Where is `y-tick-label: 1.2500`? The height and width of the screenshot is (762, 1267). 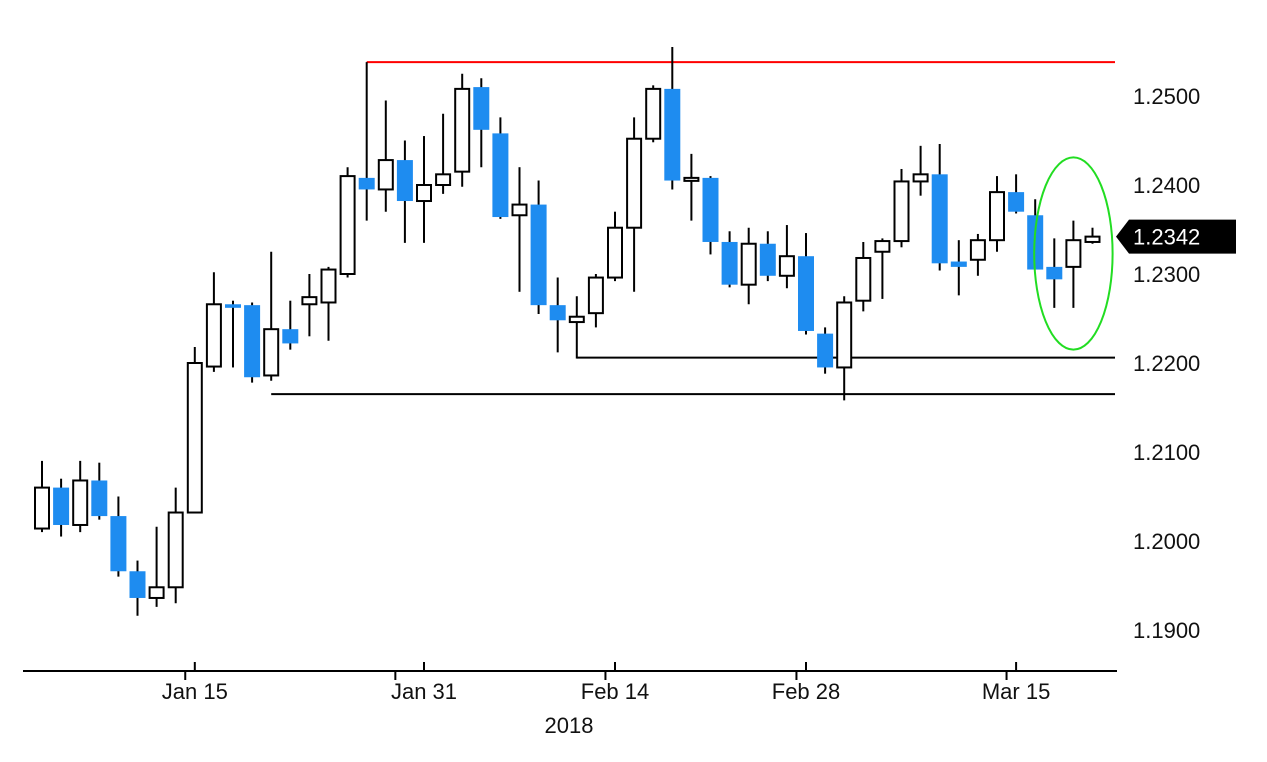
y-tick-label: 1.2500 is located at coordinates (1166, 96).